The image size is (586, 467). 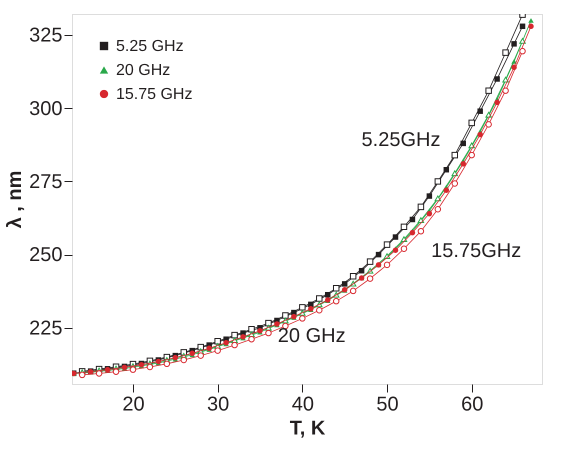 What do you see at coordinates (387, 405) in the screenshot?
I see `x-tick-label: 50` at bounding box center [387, 405].